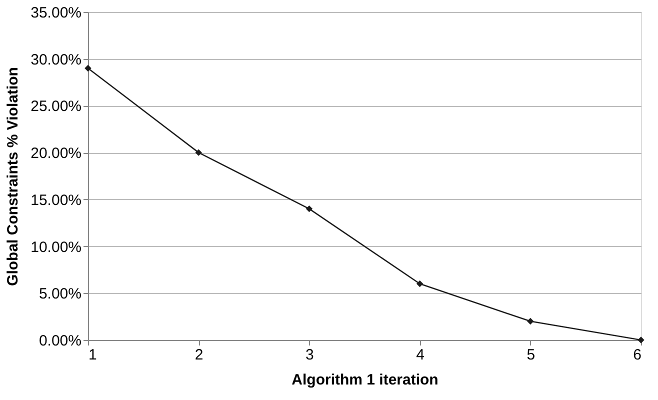 This screenshot has height=400, width=658. I want to click on x-tick-label: 2, so click(199, 355).